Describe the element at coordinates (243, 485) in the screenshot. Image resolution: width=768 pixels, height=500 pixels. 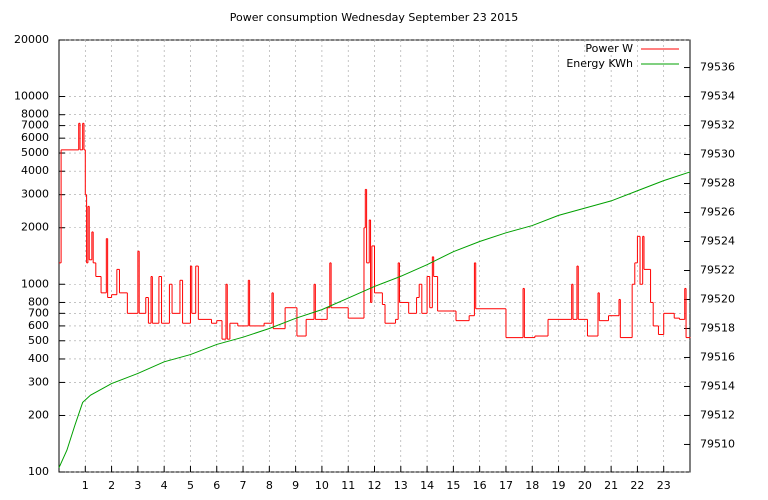
I see `x-tick-label: 7` at that location.